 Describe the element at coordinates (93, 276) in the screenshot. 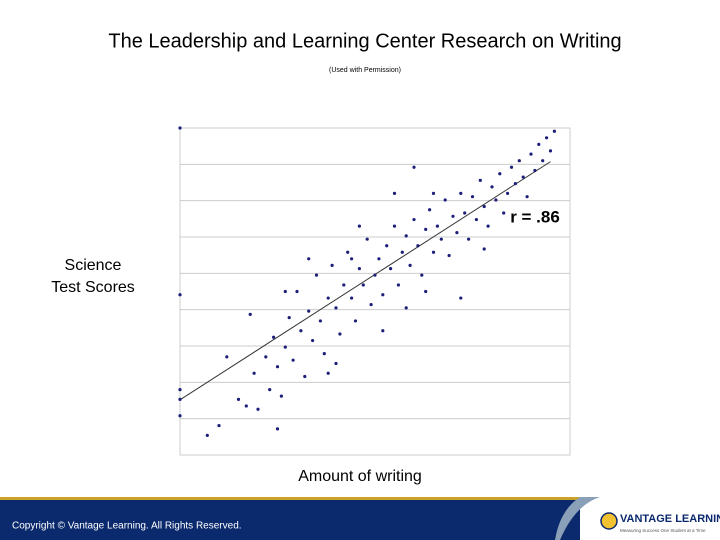

I see `y-axis-label: Science Test Scores` at that location.